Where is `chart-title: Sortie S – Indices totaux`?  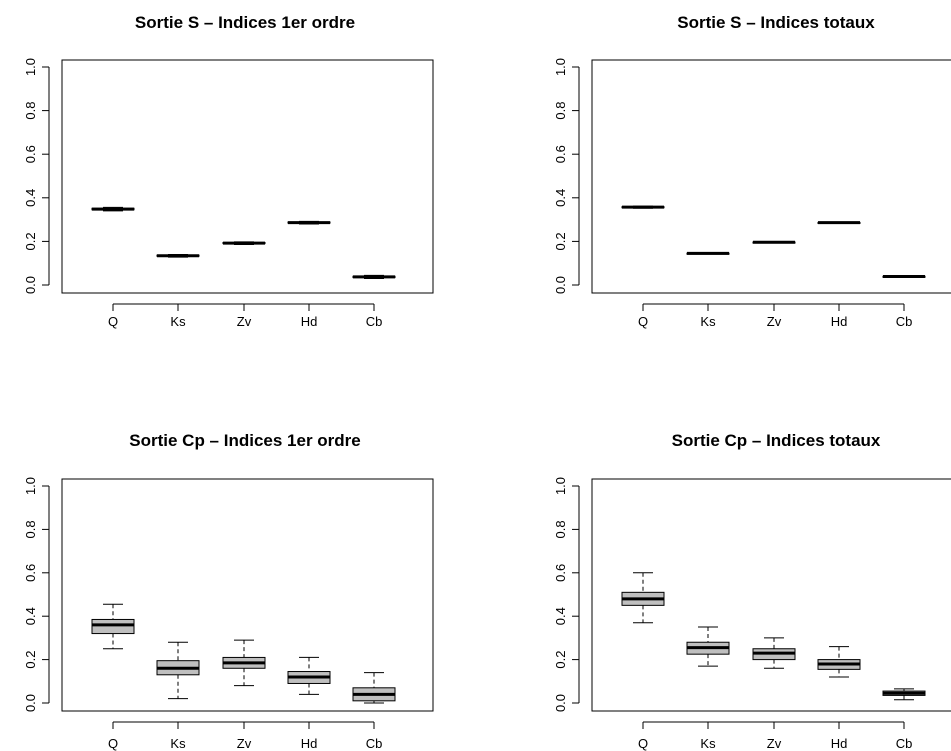 chart-title: Sortie S – Indices totaux is located at coordinates (776, 22).